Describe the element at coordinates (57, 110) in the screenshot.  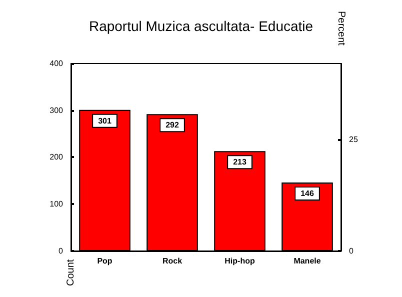
I see `y-tick-label: 300` at that location.